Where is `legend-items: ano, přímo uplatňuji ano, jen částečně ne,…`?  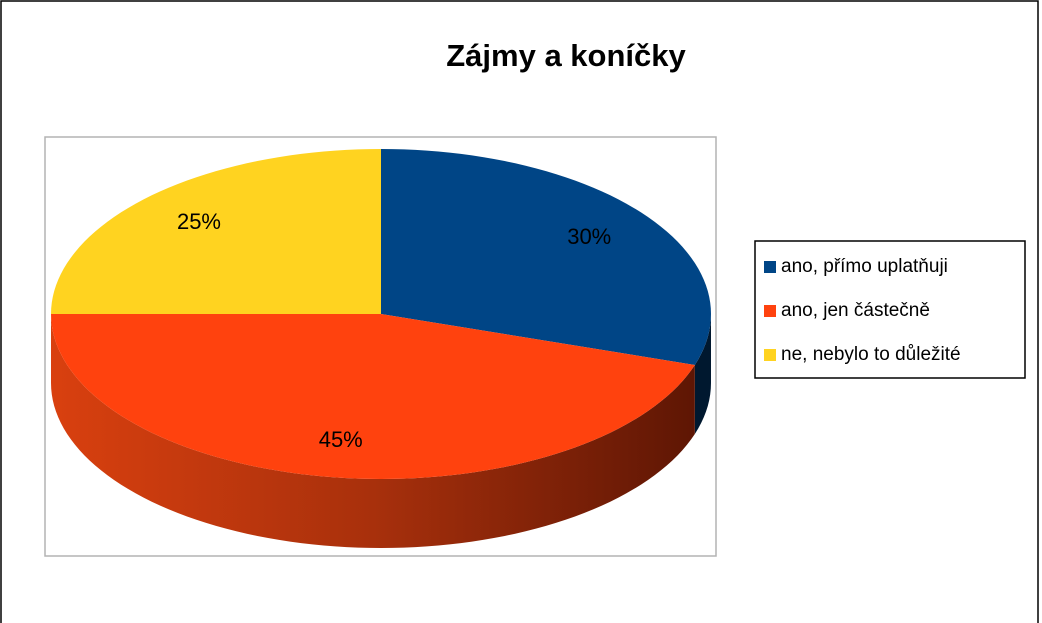 legend-items: ano, přímo uplatňuji ano, jen částečně ne,… is located at coordinates (862, 310).